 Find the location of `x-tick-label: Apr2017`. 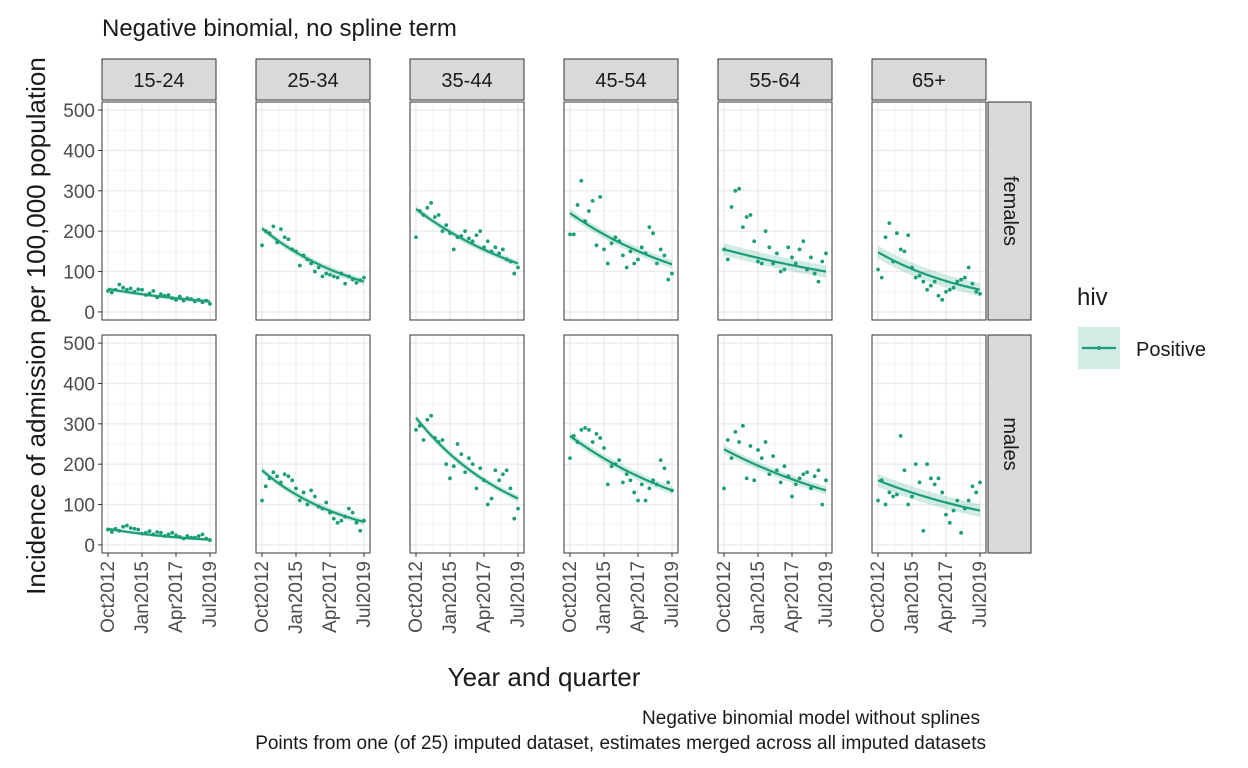

x-tick-label: Apr2017 is located at coordinates (176, 597).